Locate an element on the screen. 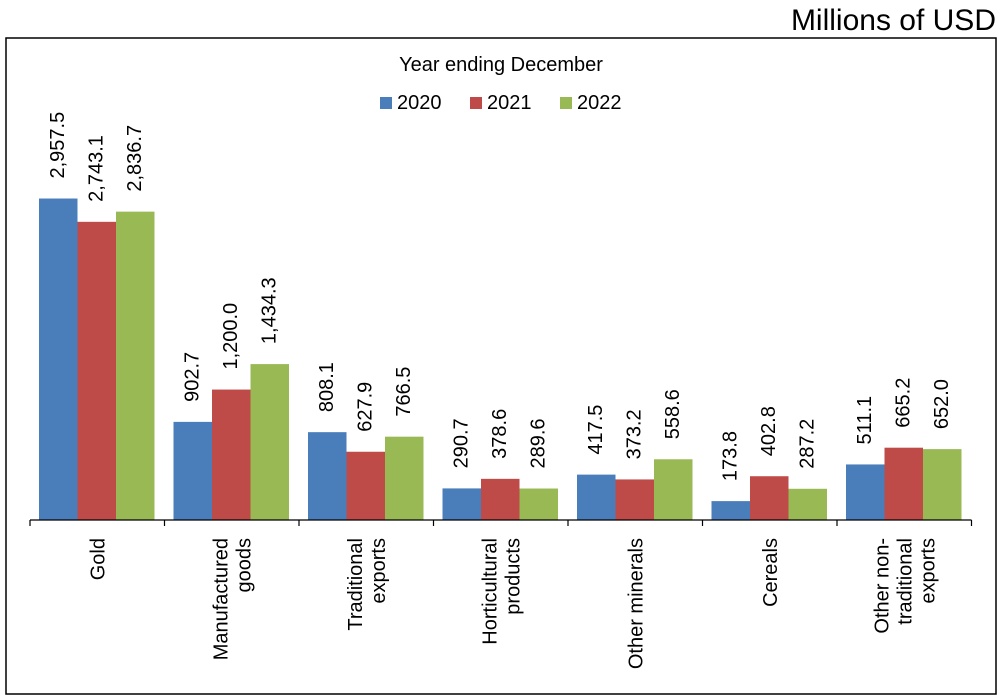 The image size is (1002, 698). value-label-2020-0: 2,957.5 is located at coordinates (58, 145).